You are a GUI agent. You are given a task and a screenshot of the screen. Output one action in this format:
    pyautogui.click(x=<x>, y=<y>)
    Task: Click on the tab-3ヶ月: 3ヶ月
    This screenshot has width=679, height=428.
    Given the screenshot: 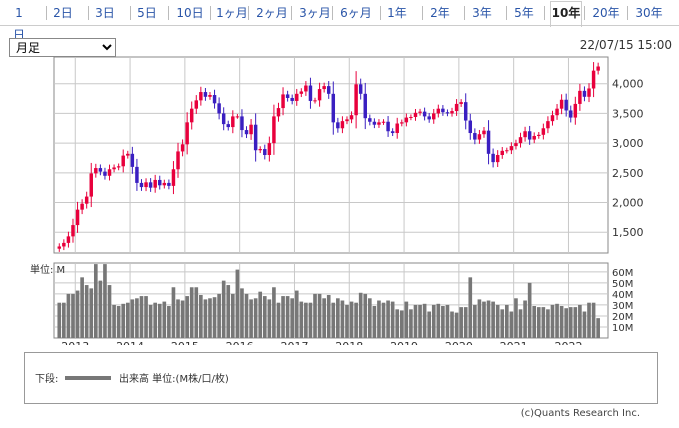 What is the action you would take?
    pyautogui.click(x=315, y=13)
    